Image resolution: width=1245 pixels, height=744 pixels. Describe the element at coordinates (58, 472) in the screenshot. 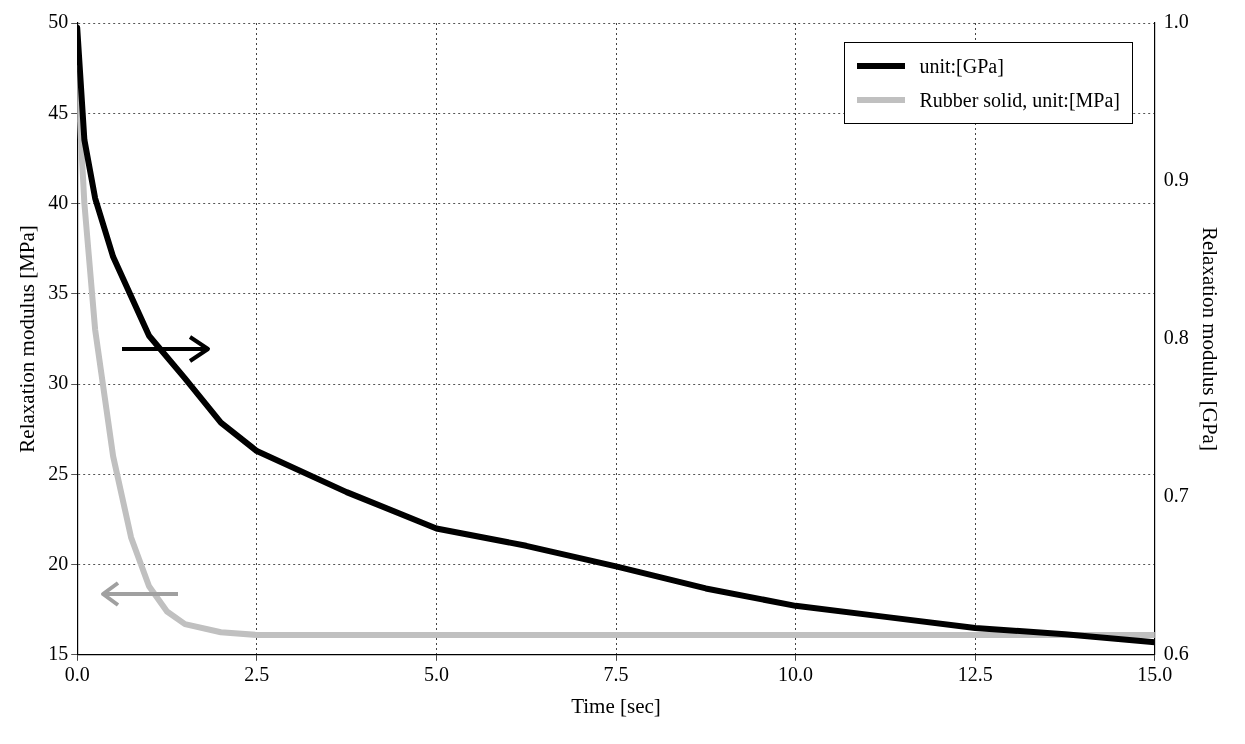

I see `y-tick-label: 25` at that location.